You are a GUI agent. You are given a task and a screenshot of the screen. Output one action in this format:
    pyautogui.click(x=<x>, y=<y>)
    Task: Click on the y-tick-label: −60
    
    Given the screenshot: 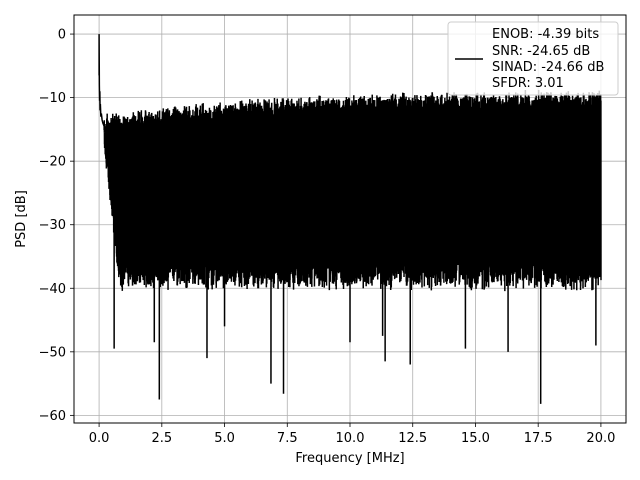 What is the action you would take?
    pyautogui.click(x=52, y=416)
    